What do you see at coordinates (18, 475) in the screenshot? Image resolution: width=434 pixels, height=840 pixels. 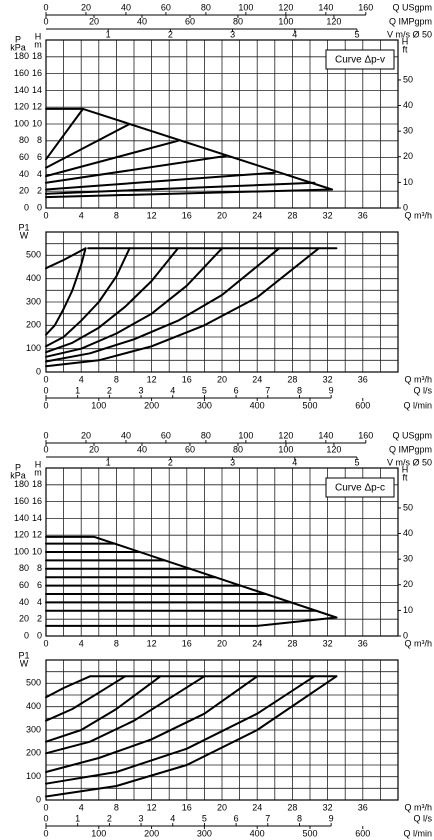 I see `axis-label: kPa` at bounding box center [18, 475].